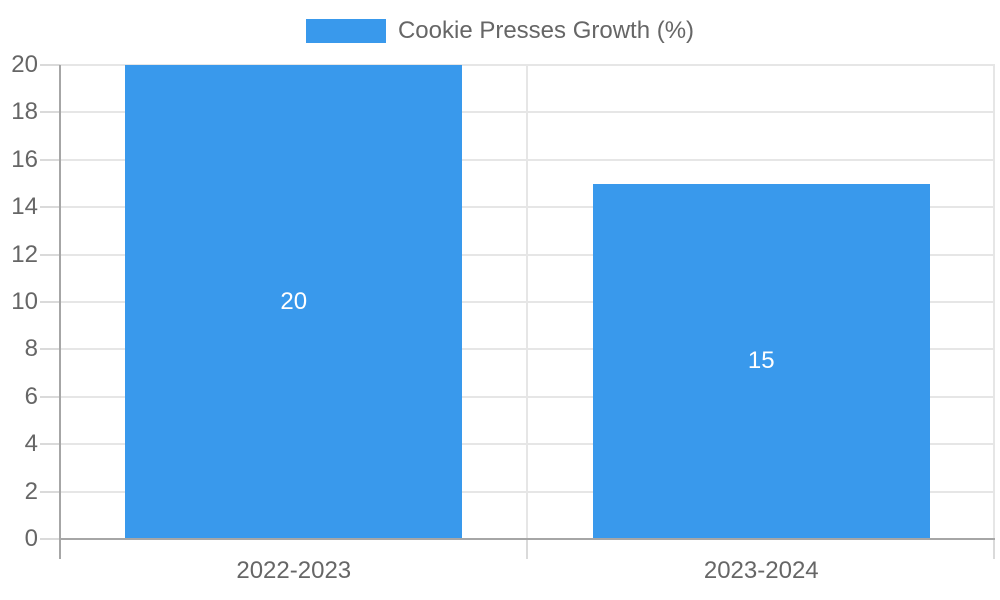 The height and width of the screenshot is (600, 1000). I want to click on y-axis-line, so click(60, 312).